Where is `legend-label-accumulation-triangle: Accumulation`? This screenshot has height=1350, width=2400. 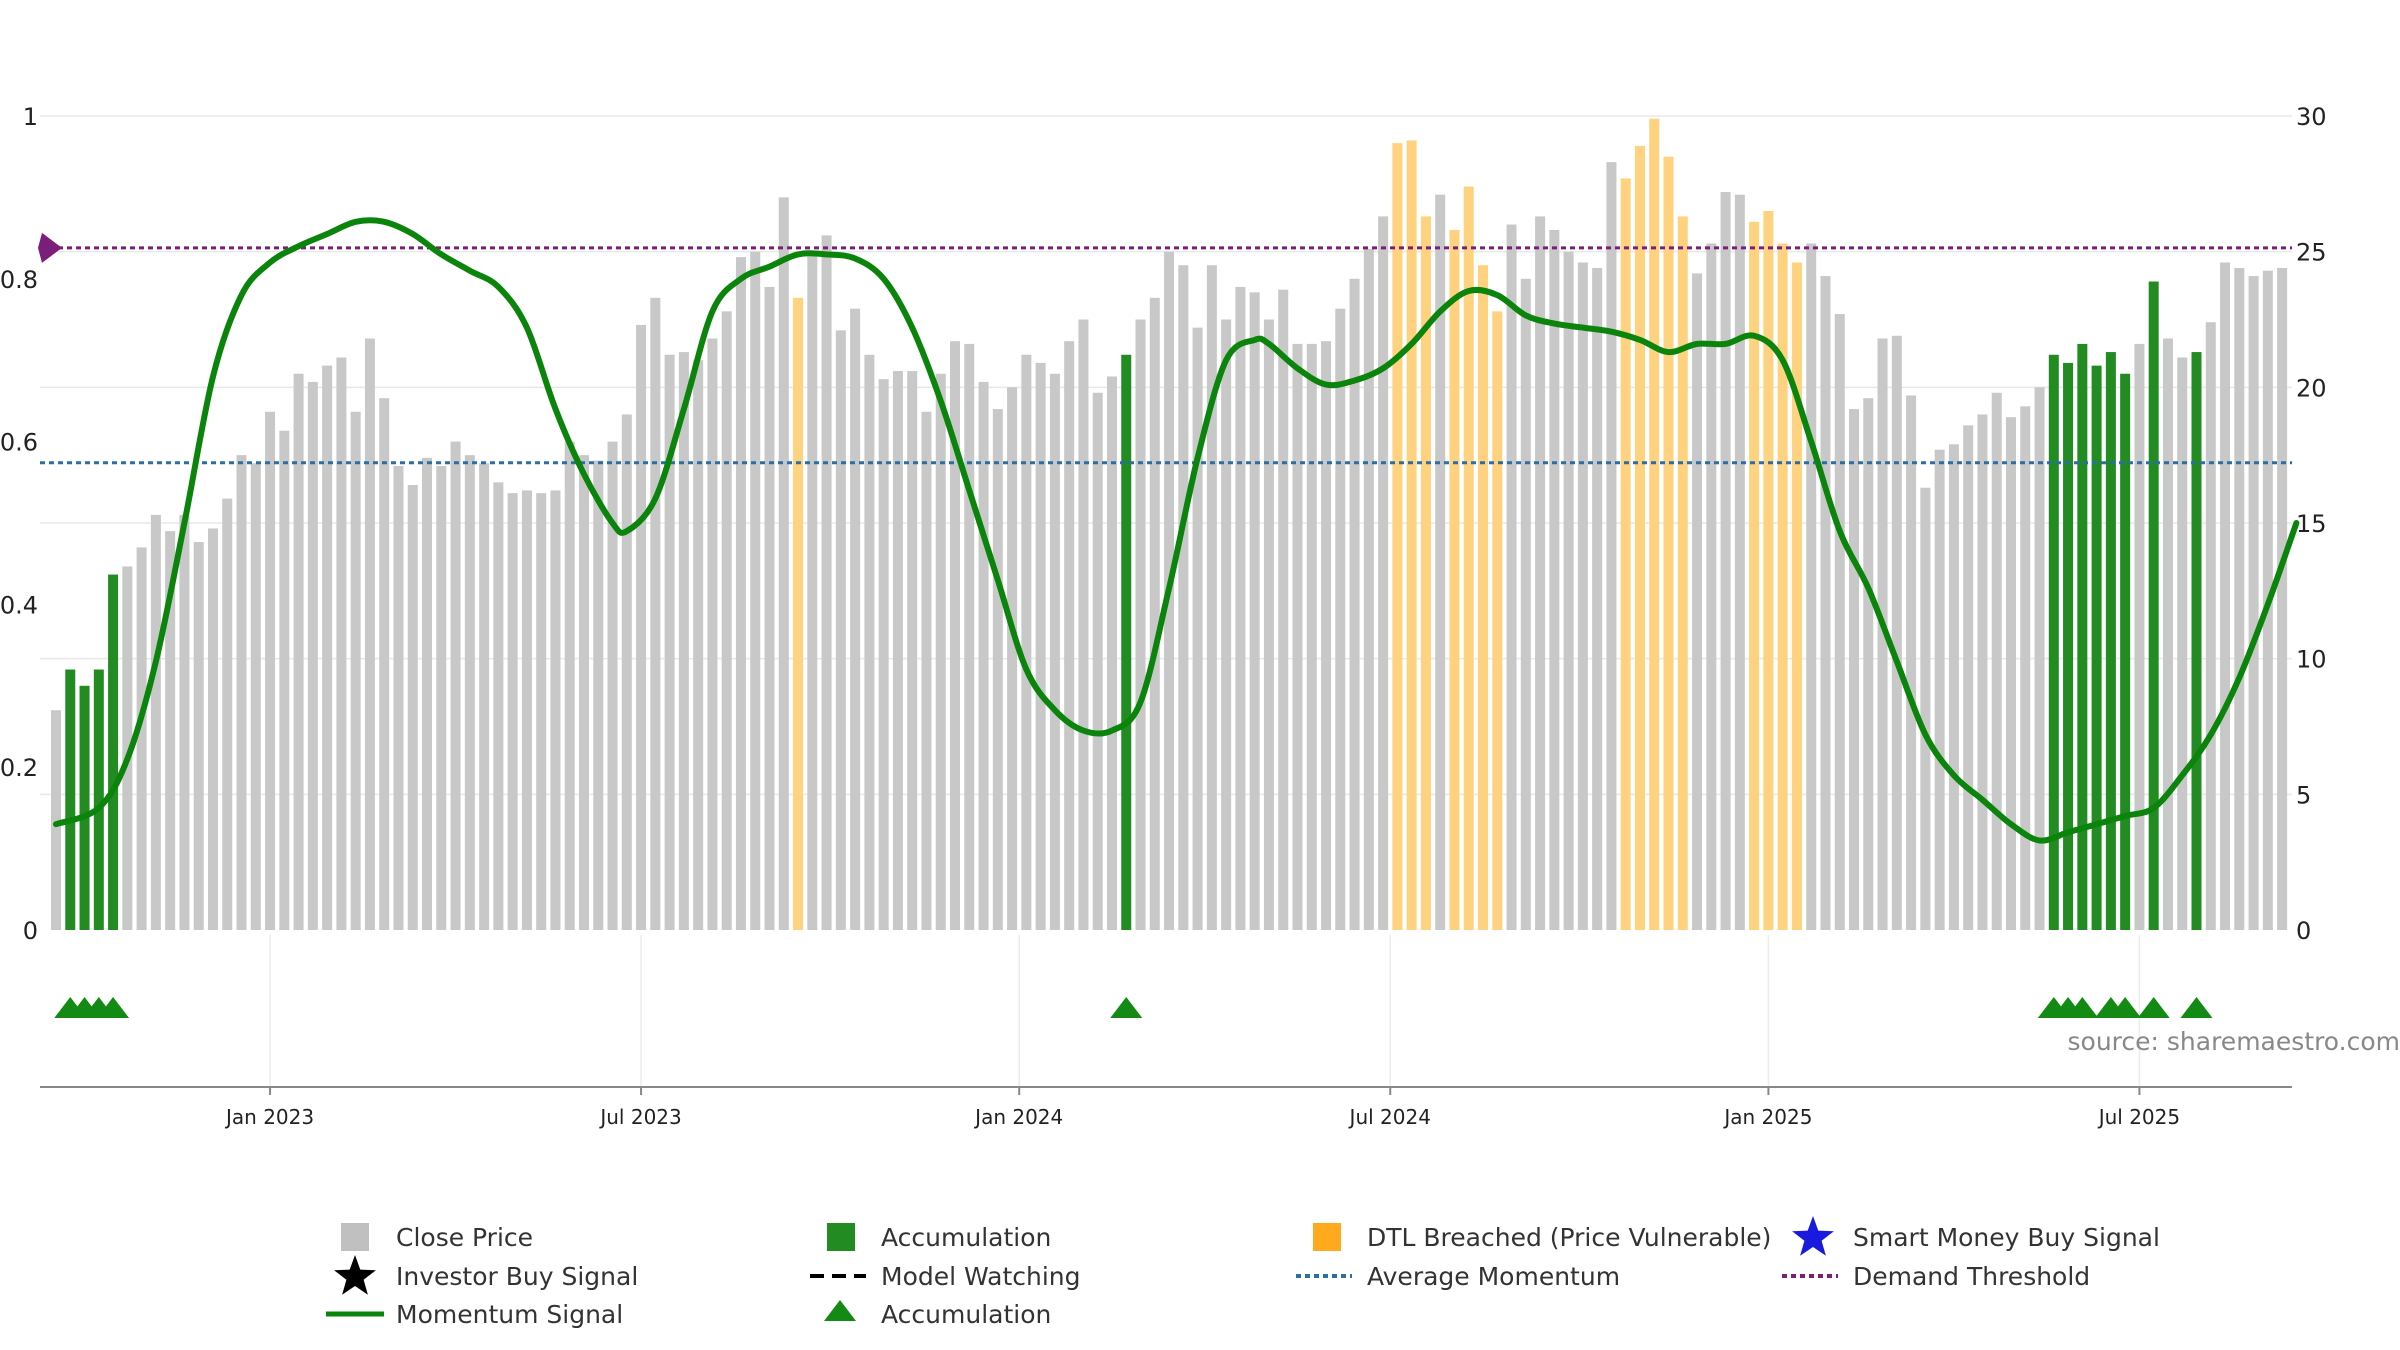 legend-label-accumulation-triangle: Accumulation is located at coordinates (966, 1314).